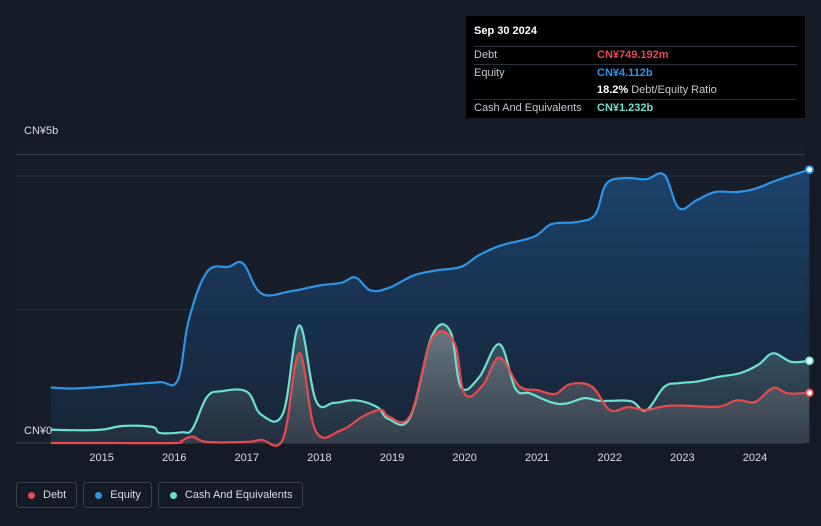 The width and height of the screenshot is (821, 526). I want to click on x-tick-label: 2017, so click(247, 458).